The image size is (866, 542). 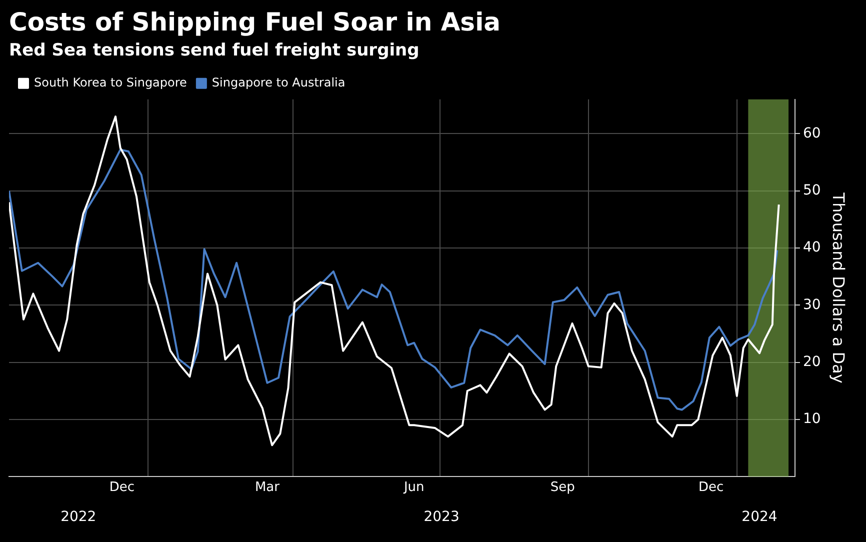 I want to click on y-tick-label: 20, so click(x=811, y=362).